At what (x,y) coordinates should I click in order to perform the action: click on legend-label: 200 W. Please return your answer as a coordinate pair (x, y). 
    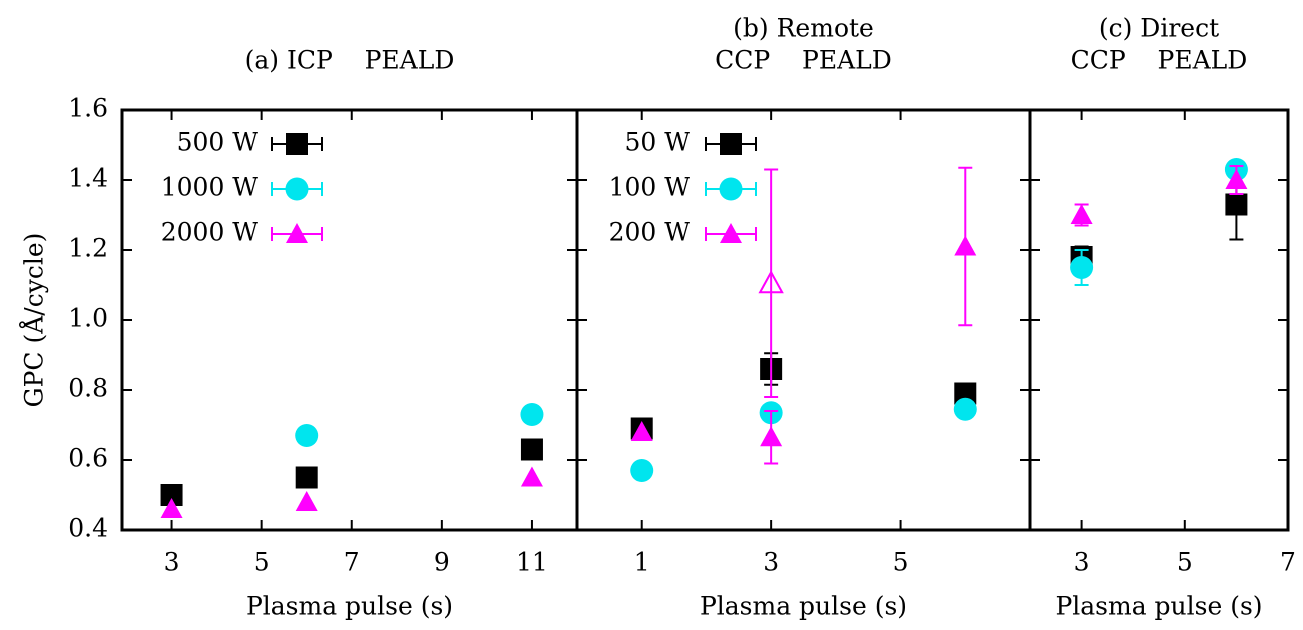
    Looking at the image, I should click on (650, 232).